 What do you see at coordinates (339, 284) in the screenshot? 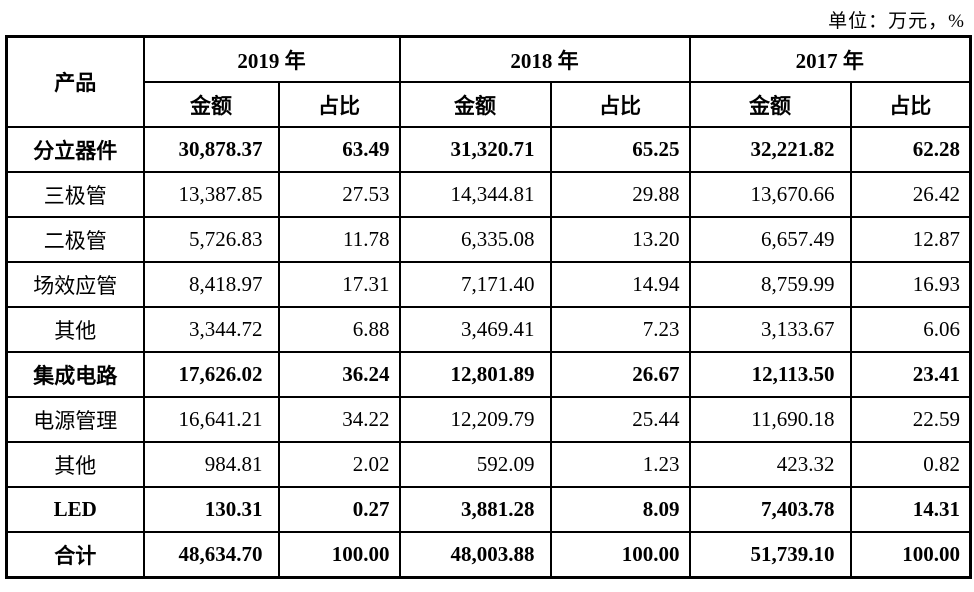
I see `ratio-cell-2019: 17.31` at bounding box center [339, 284].